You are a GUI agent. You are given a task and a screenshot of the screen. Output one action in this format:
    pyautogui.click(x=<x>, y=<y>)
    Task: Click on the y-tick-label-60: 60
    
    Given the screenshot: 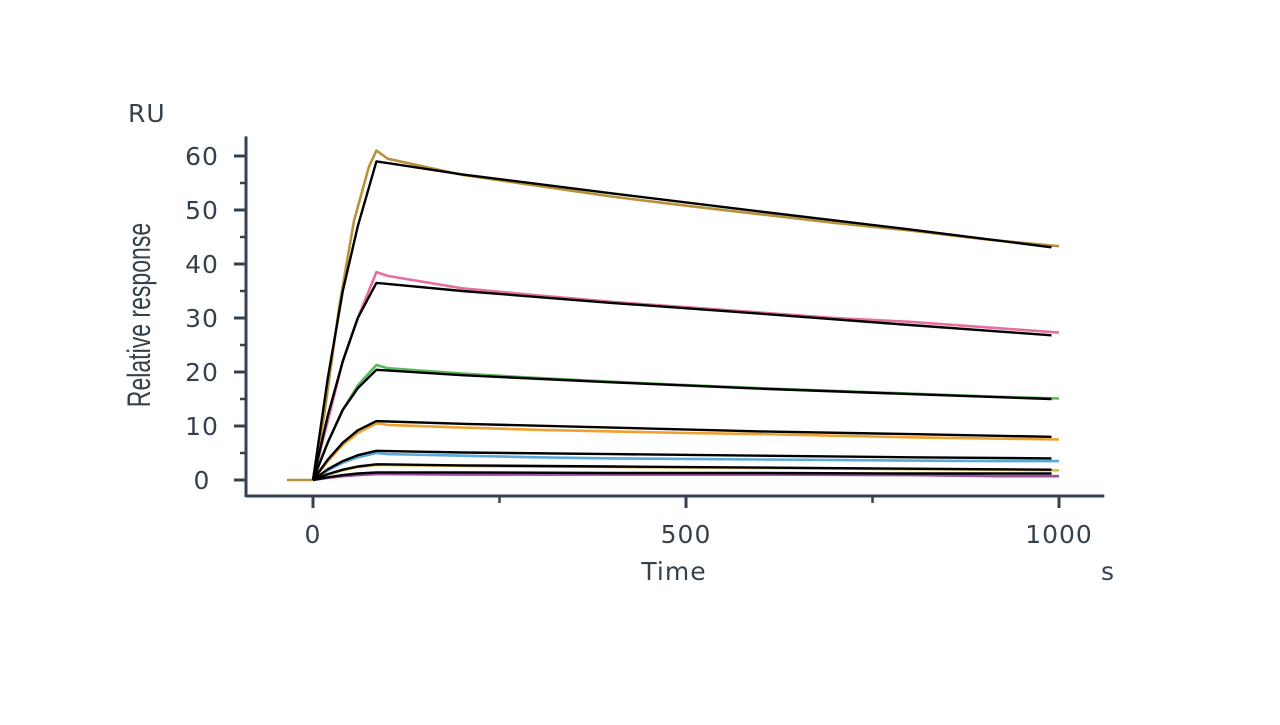 What is the action you would take?
    pyautogui.click(x=202, y=156)
    